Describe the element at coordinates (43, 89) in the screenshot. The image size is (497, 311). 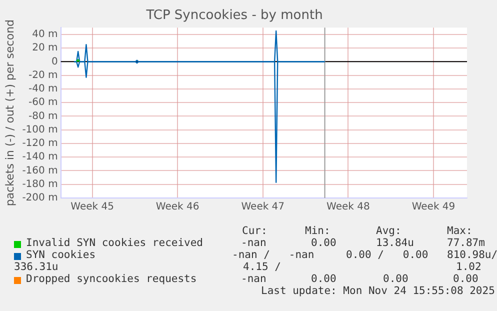
I see `y-tick-label: -40 m` at that location.